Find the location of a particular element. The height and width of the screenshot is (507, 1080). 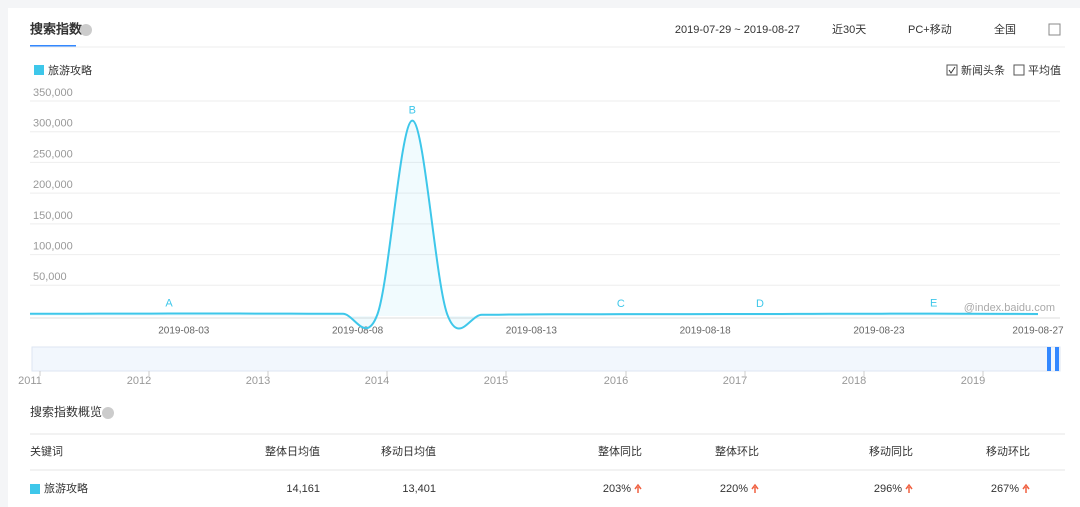

check is located at coordinates (952, 70).